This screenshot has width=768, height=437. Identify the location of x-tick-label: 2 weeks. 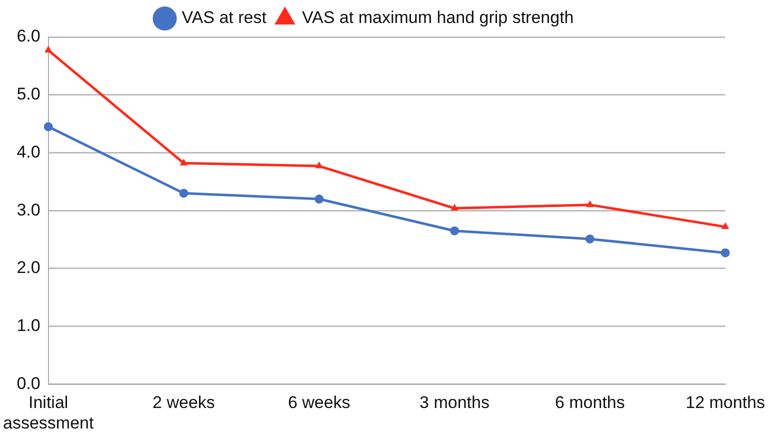
(183, 402).